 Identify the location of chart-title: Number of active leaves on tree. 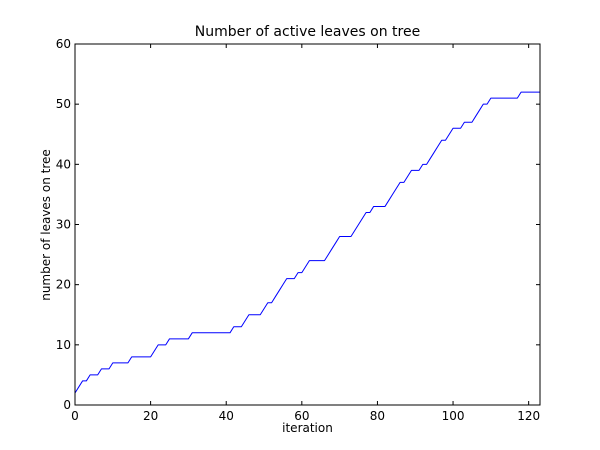
(307, 32).